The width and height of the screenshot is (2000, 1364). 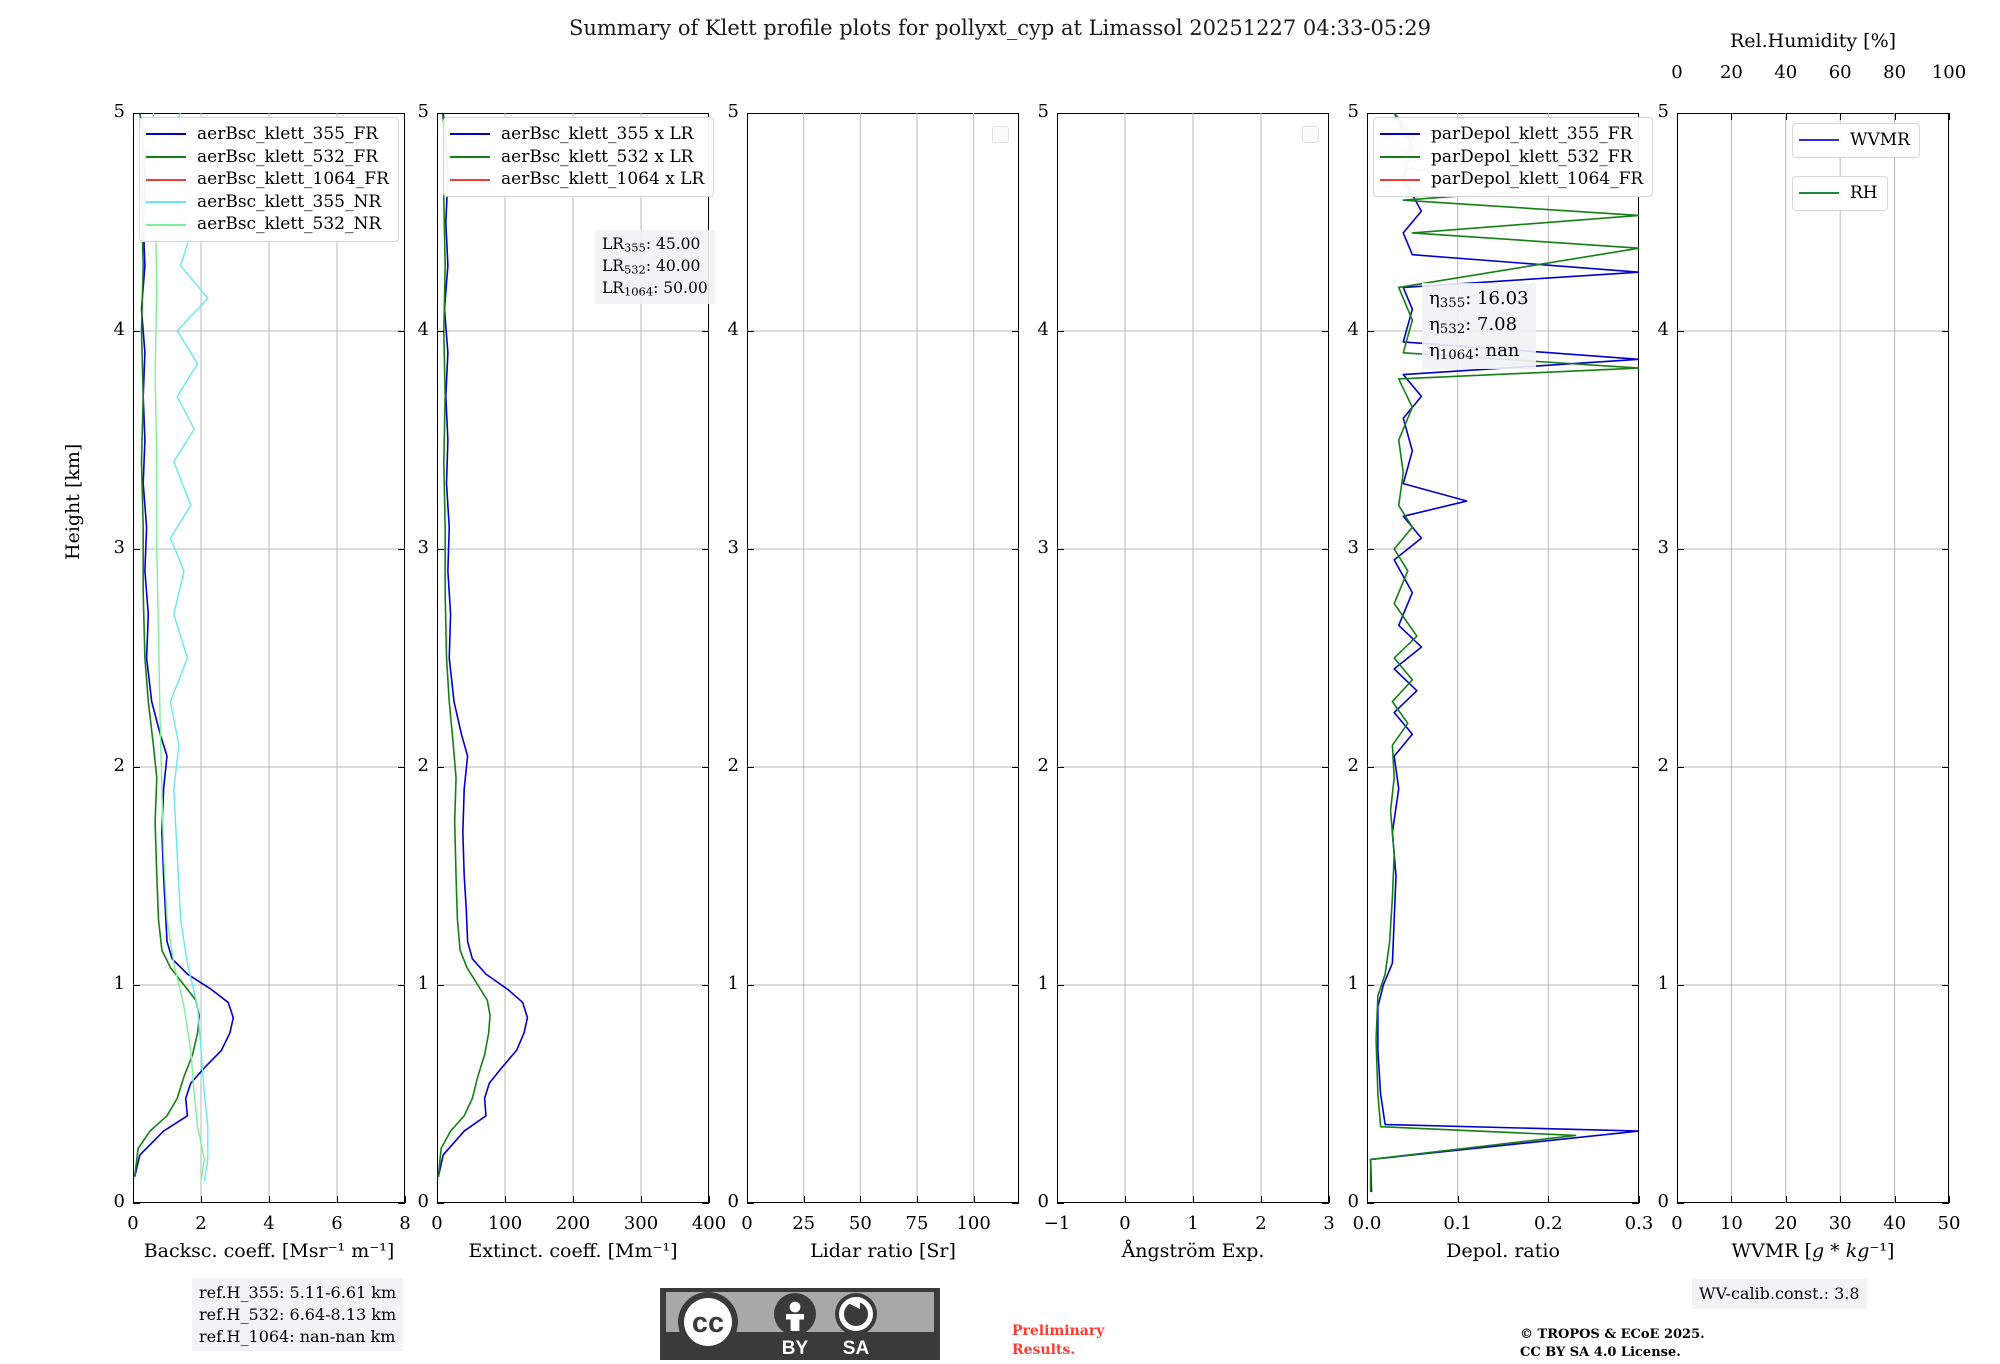 What do you see at coordinates (1329, 1223) in the screenshot?
I see `x-tick-label: 3` at bounding box center [1329, 1223].